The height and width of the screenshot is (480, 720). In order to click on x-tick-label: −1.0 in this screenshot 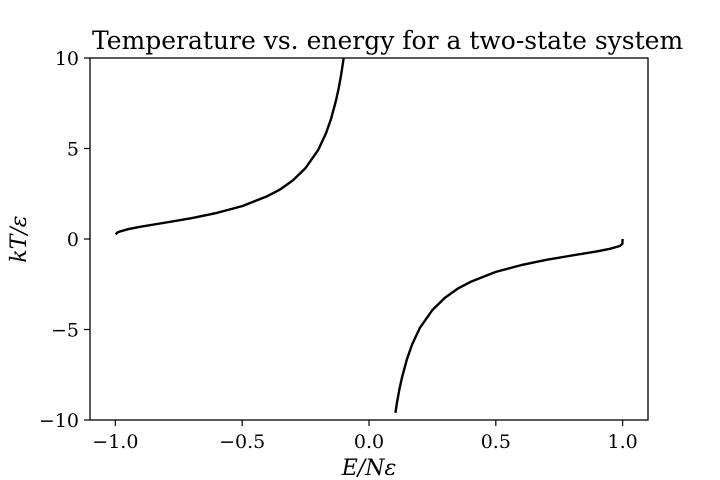, I will do `click(115, 442)`.